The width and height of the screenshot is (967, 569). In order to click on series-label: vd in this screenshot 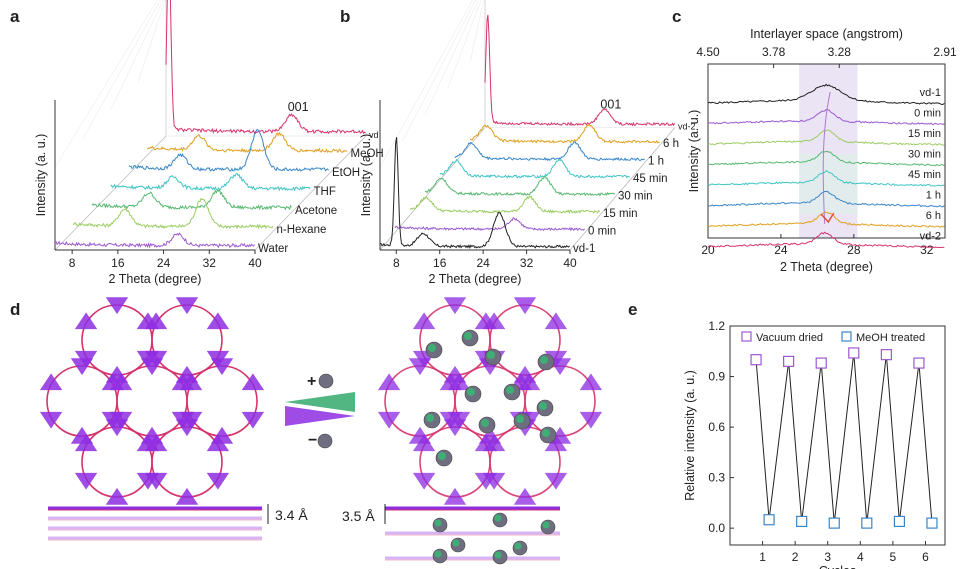, I will do `click(374, 135)`.